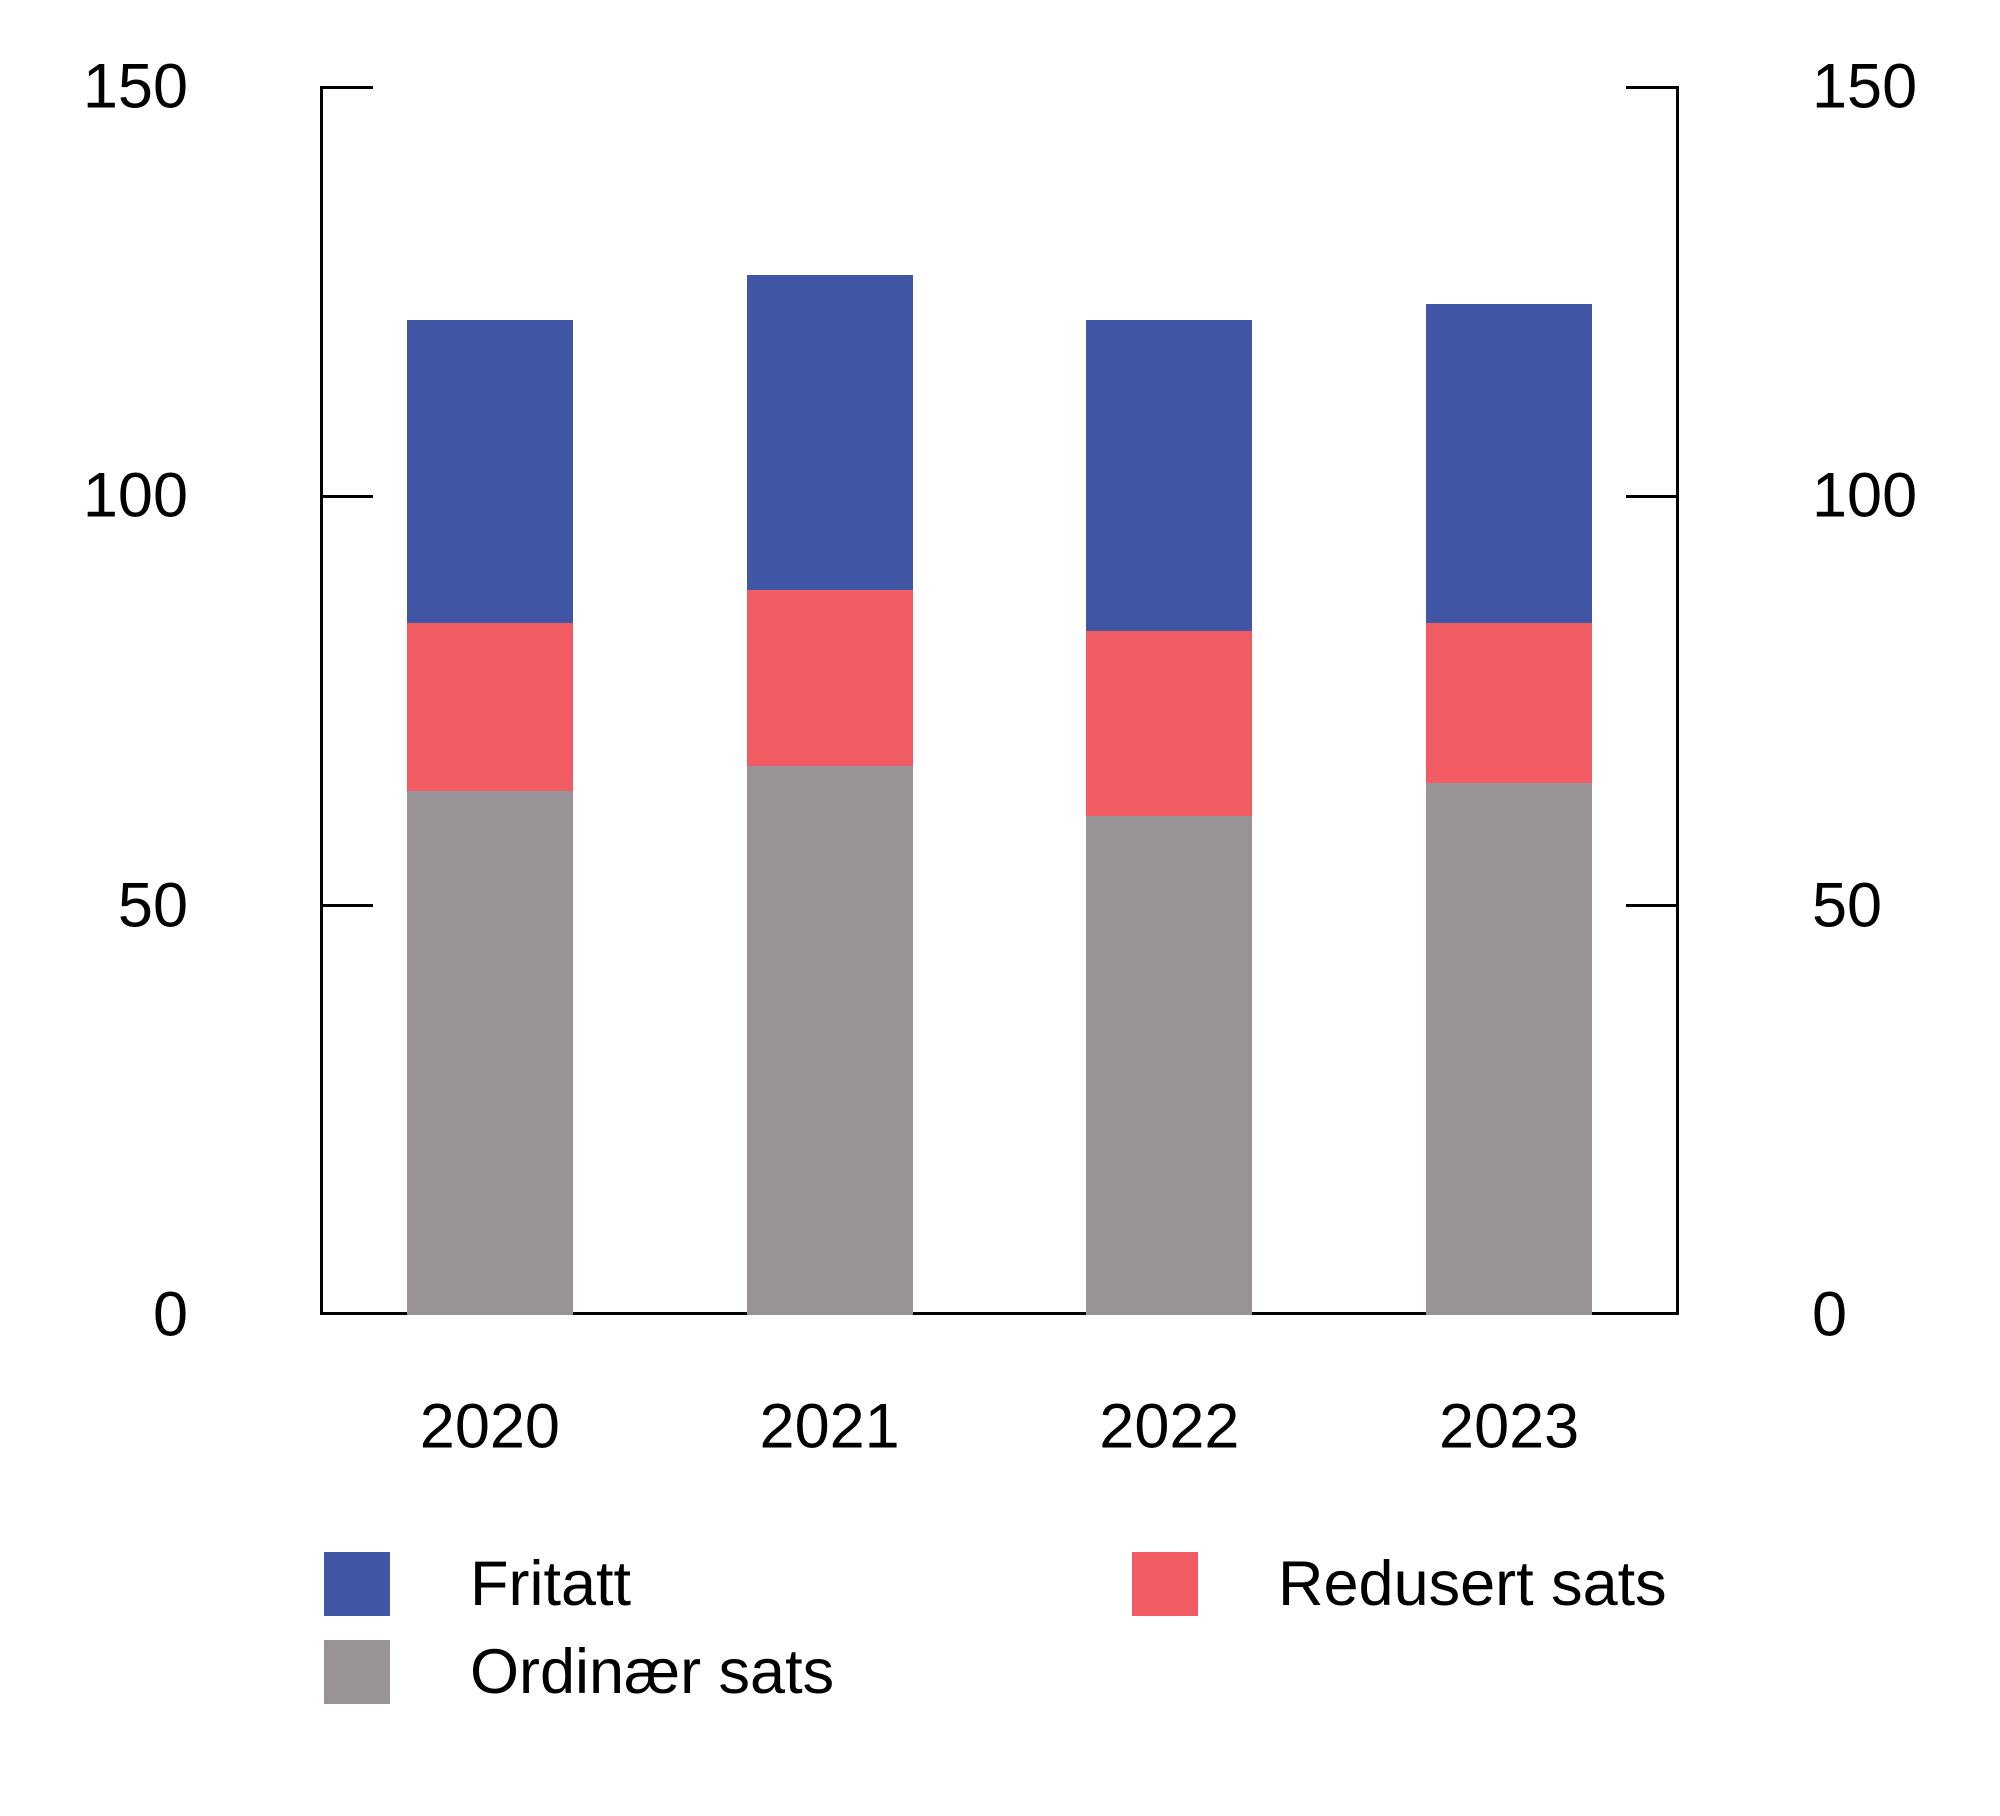 This screenshot has width=2000, height=1816. I want to click on legend-label-ordinaer-sats: Ordinær sats, so click(652, 1671).